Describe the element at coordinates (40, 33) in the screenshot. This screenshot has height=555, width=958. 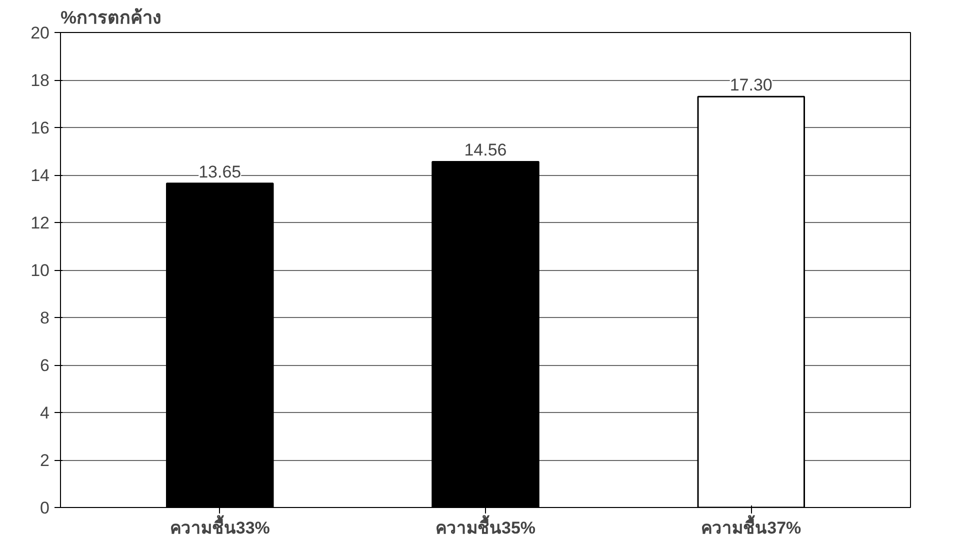
I see `y-tick-label: 20` at that location.